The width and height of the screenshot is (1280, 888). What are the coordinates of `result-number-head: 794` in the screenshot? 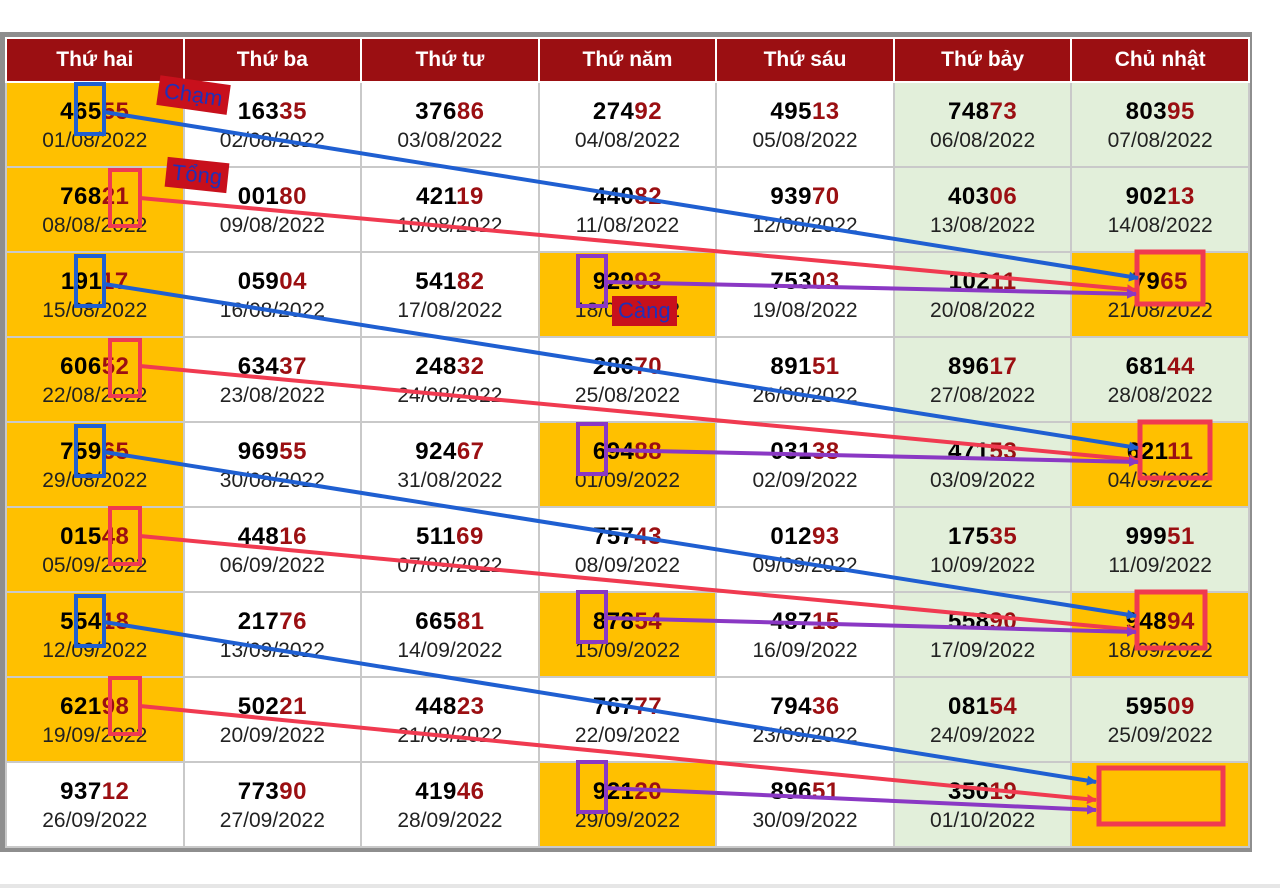 It's located at (791, 706).